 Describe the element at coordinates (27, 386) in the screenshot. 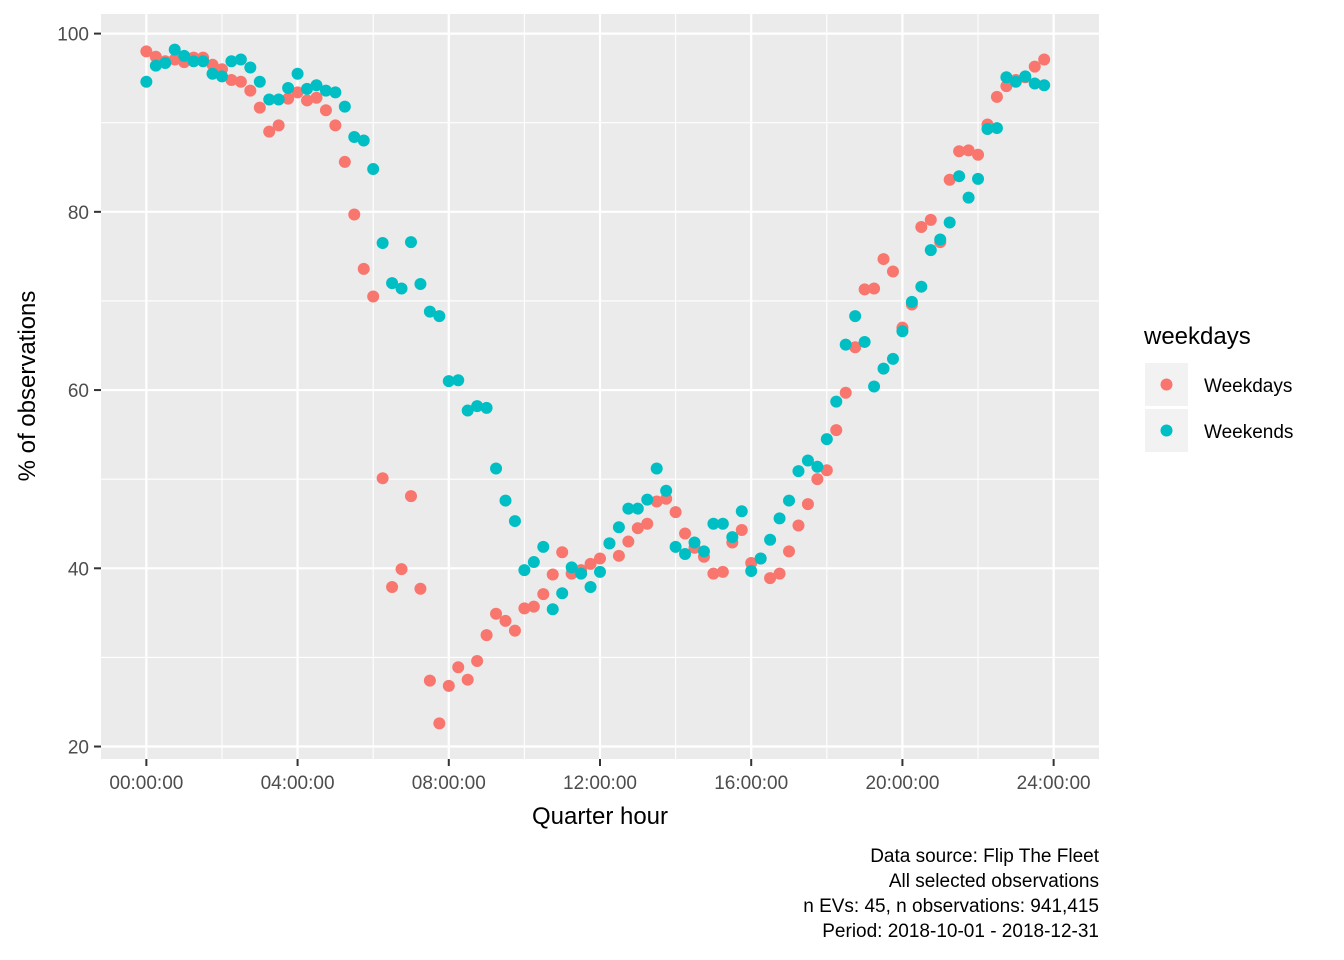

I see `y-axis-title: % of observations` at that location.